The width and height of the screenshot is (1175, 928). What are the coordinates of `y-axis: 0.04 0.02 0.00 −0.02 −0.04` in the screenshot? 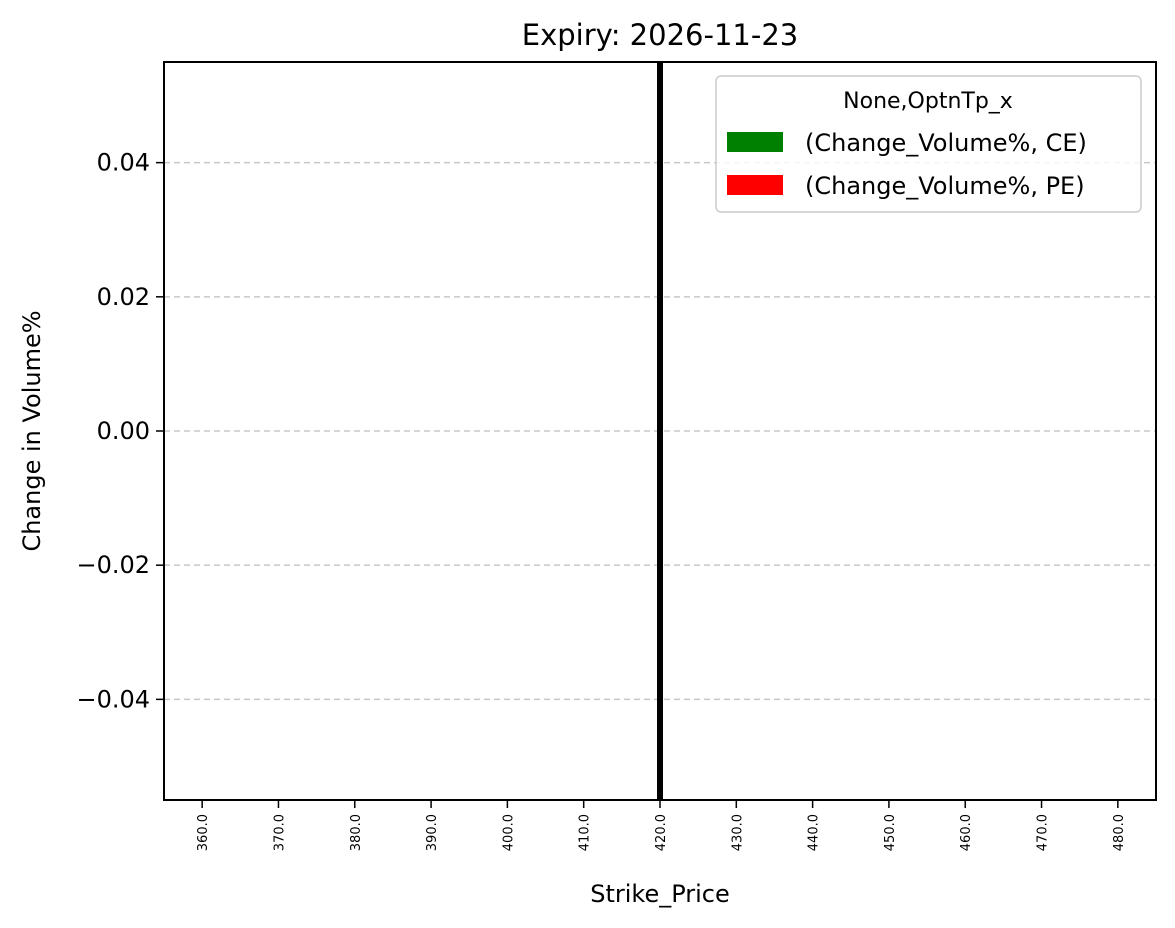 It's located at (120, 431).